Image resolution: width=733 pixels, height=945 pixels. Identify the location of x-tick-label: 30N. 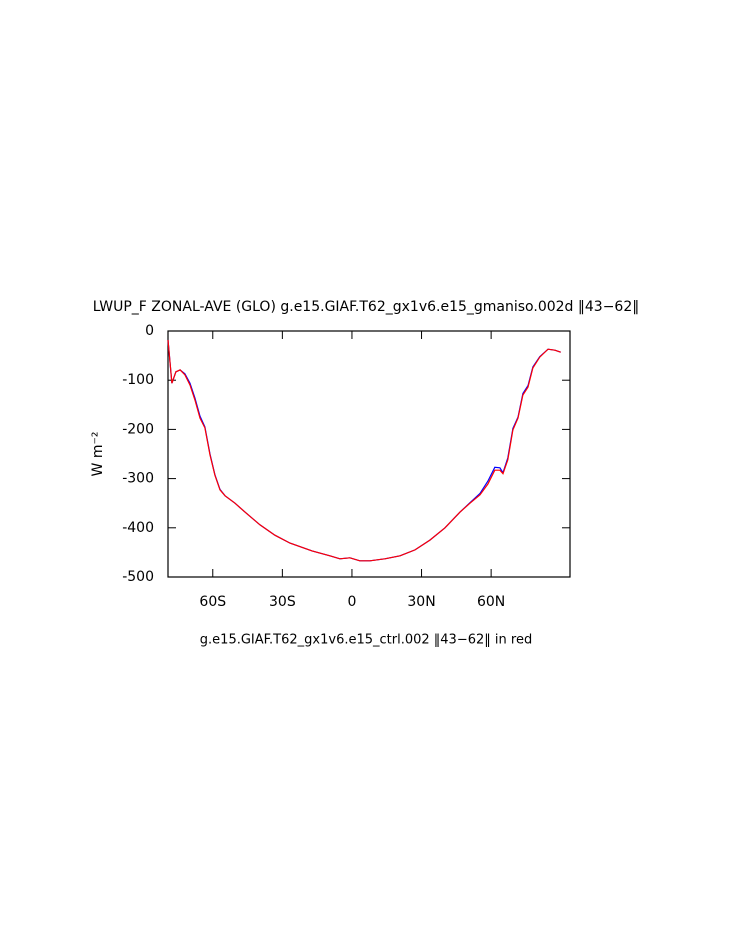
(421, 602).